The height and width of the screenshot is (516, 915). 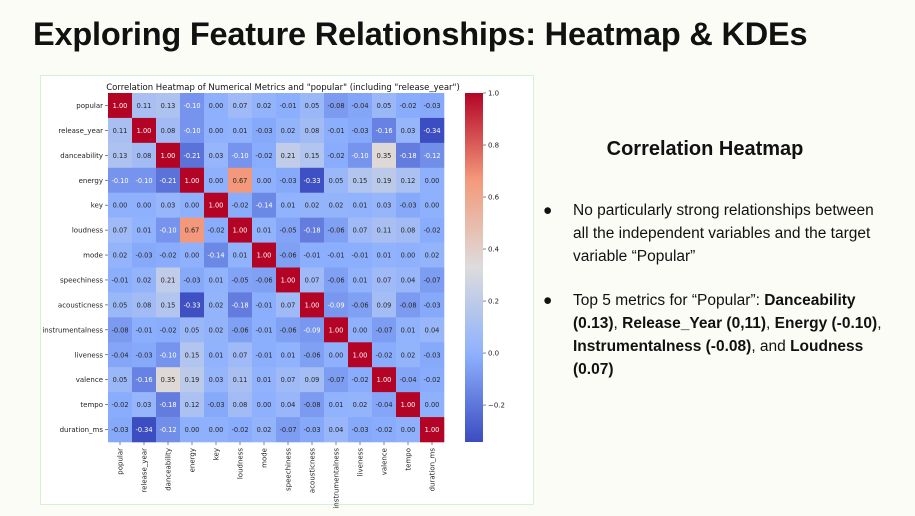 What do you see at coordinates (718, 358) in the screenshot?
I see `bullet-emphasis: Loudness (0.07)` at bounding box center [718, 358].